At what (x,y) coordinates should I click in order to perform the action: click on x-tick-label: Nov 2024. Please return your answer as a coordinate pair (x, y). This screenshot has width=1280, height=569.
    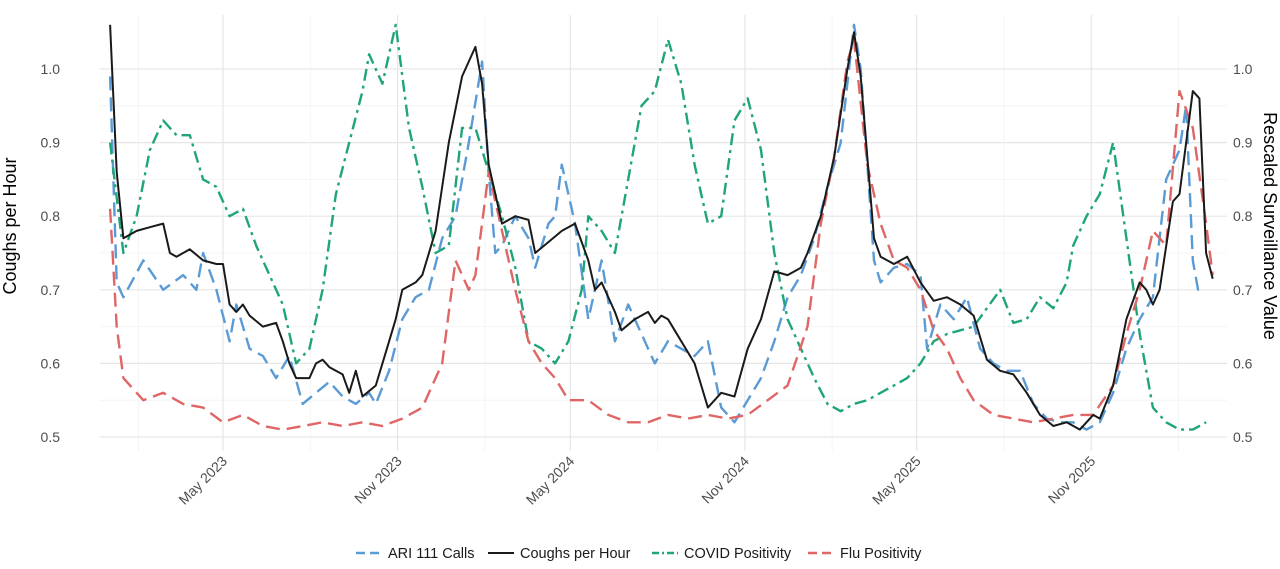
    Looking at the image, I should click on (725, 480).